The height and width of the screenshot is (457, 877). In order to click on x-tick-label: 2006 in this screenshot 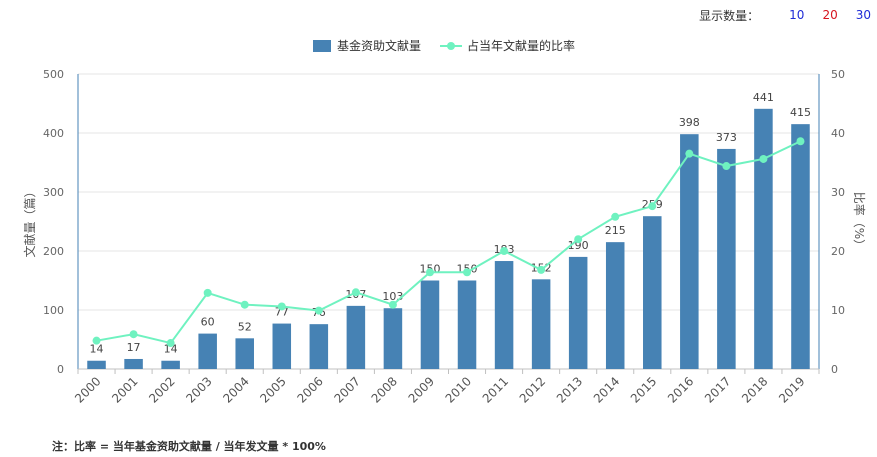, I will do `click(309, 389)`.